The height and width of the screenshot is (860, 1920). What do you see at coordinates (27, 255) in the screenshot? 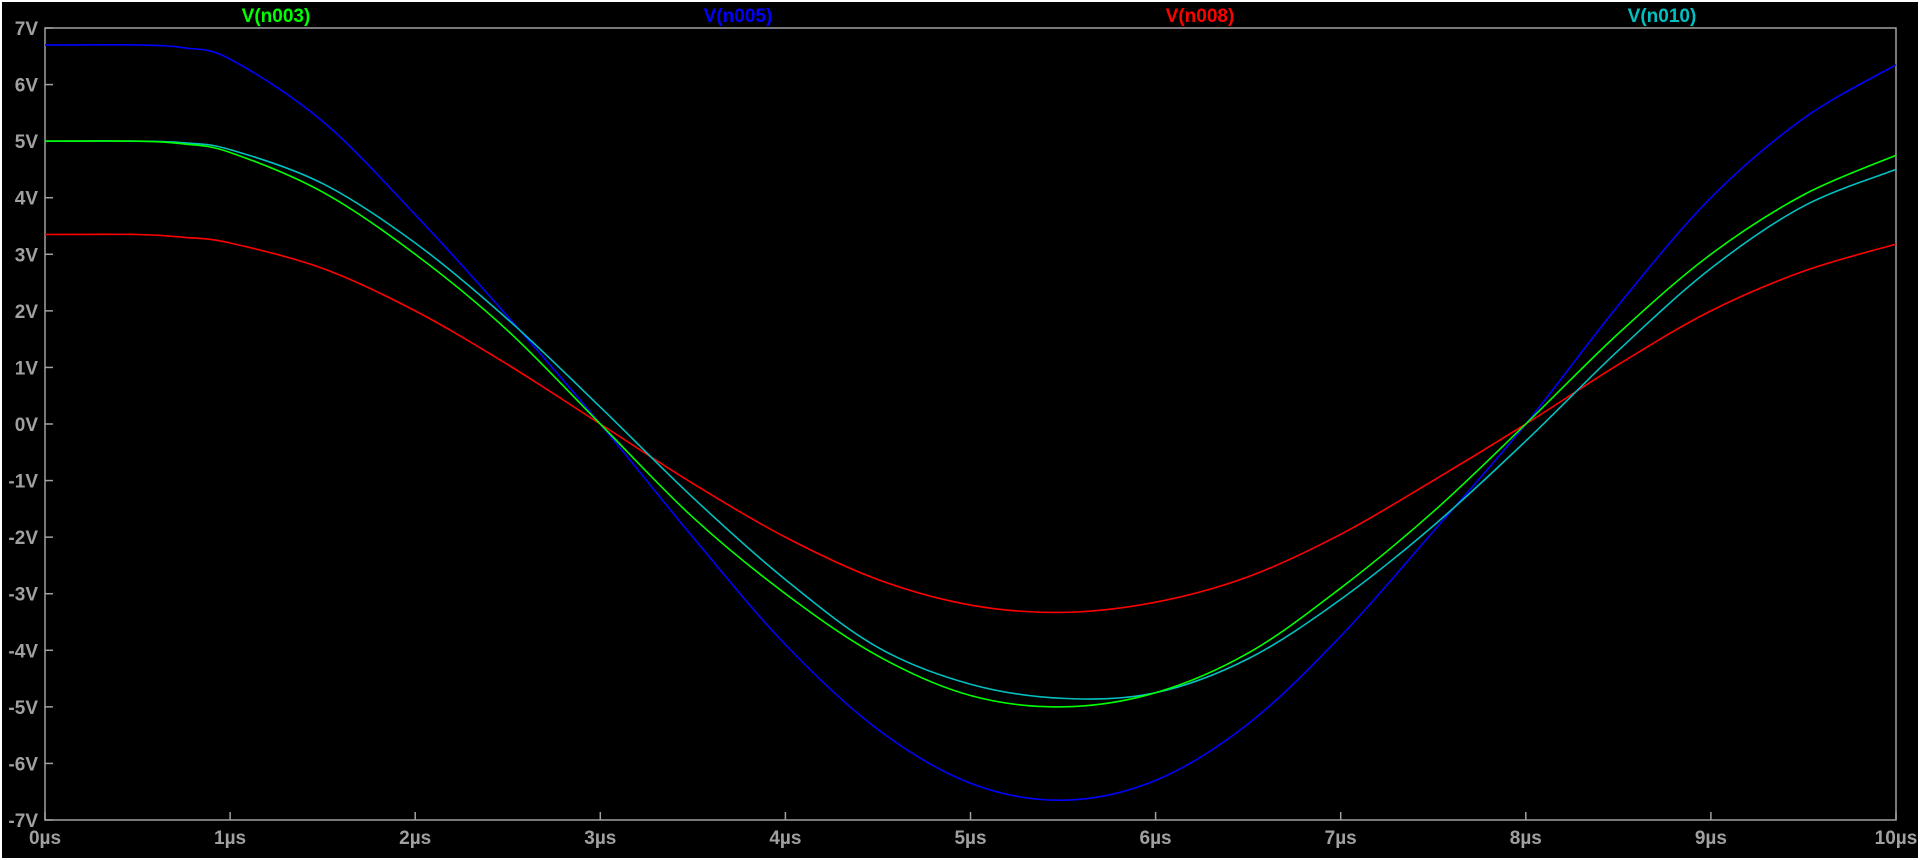
I see `y-tick-label: 3V` at bounding box center [27, 255].